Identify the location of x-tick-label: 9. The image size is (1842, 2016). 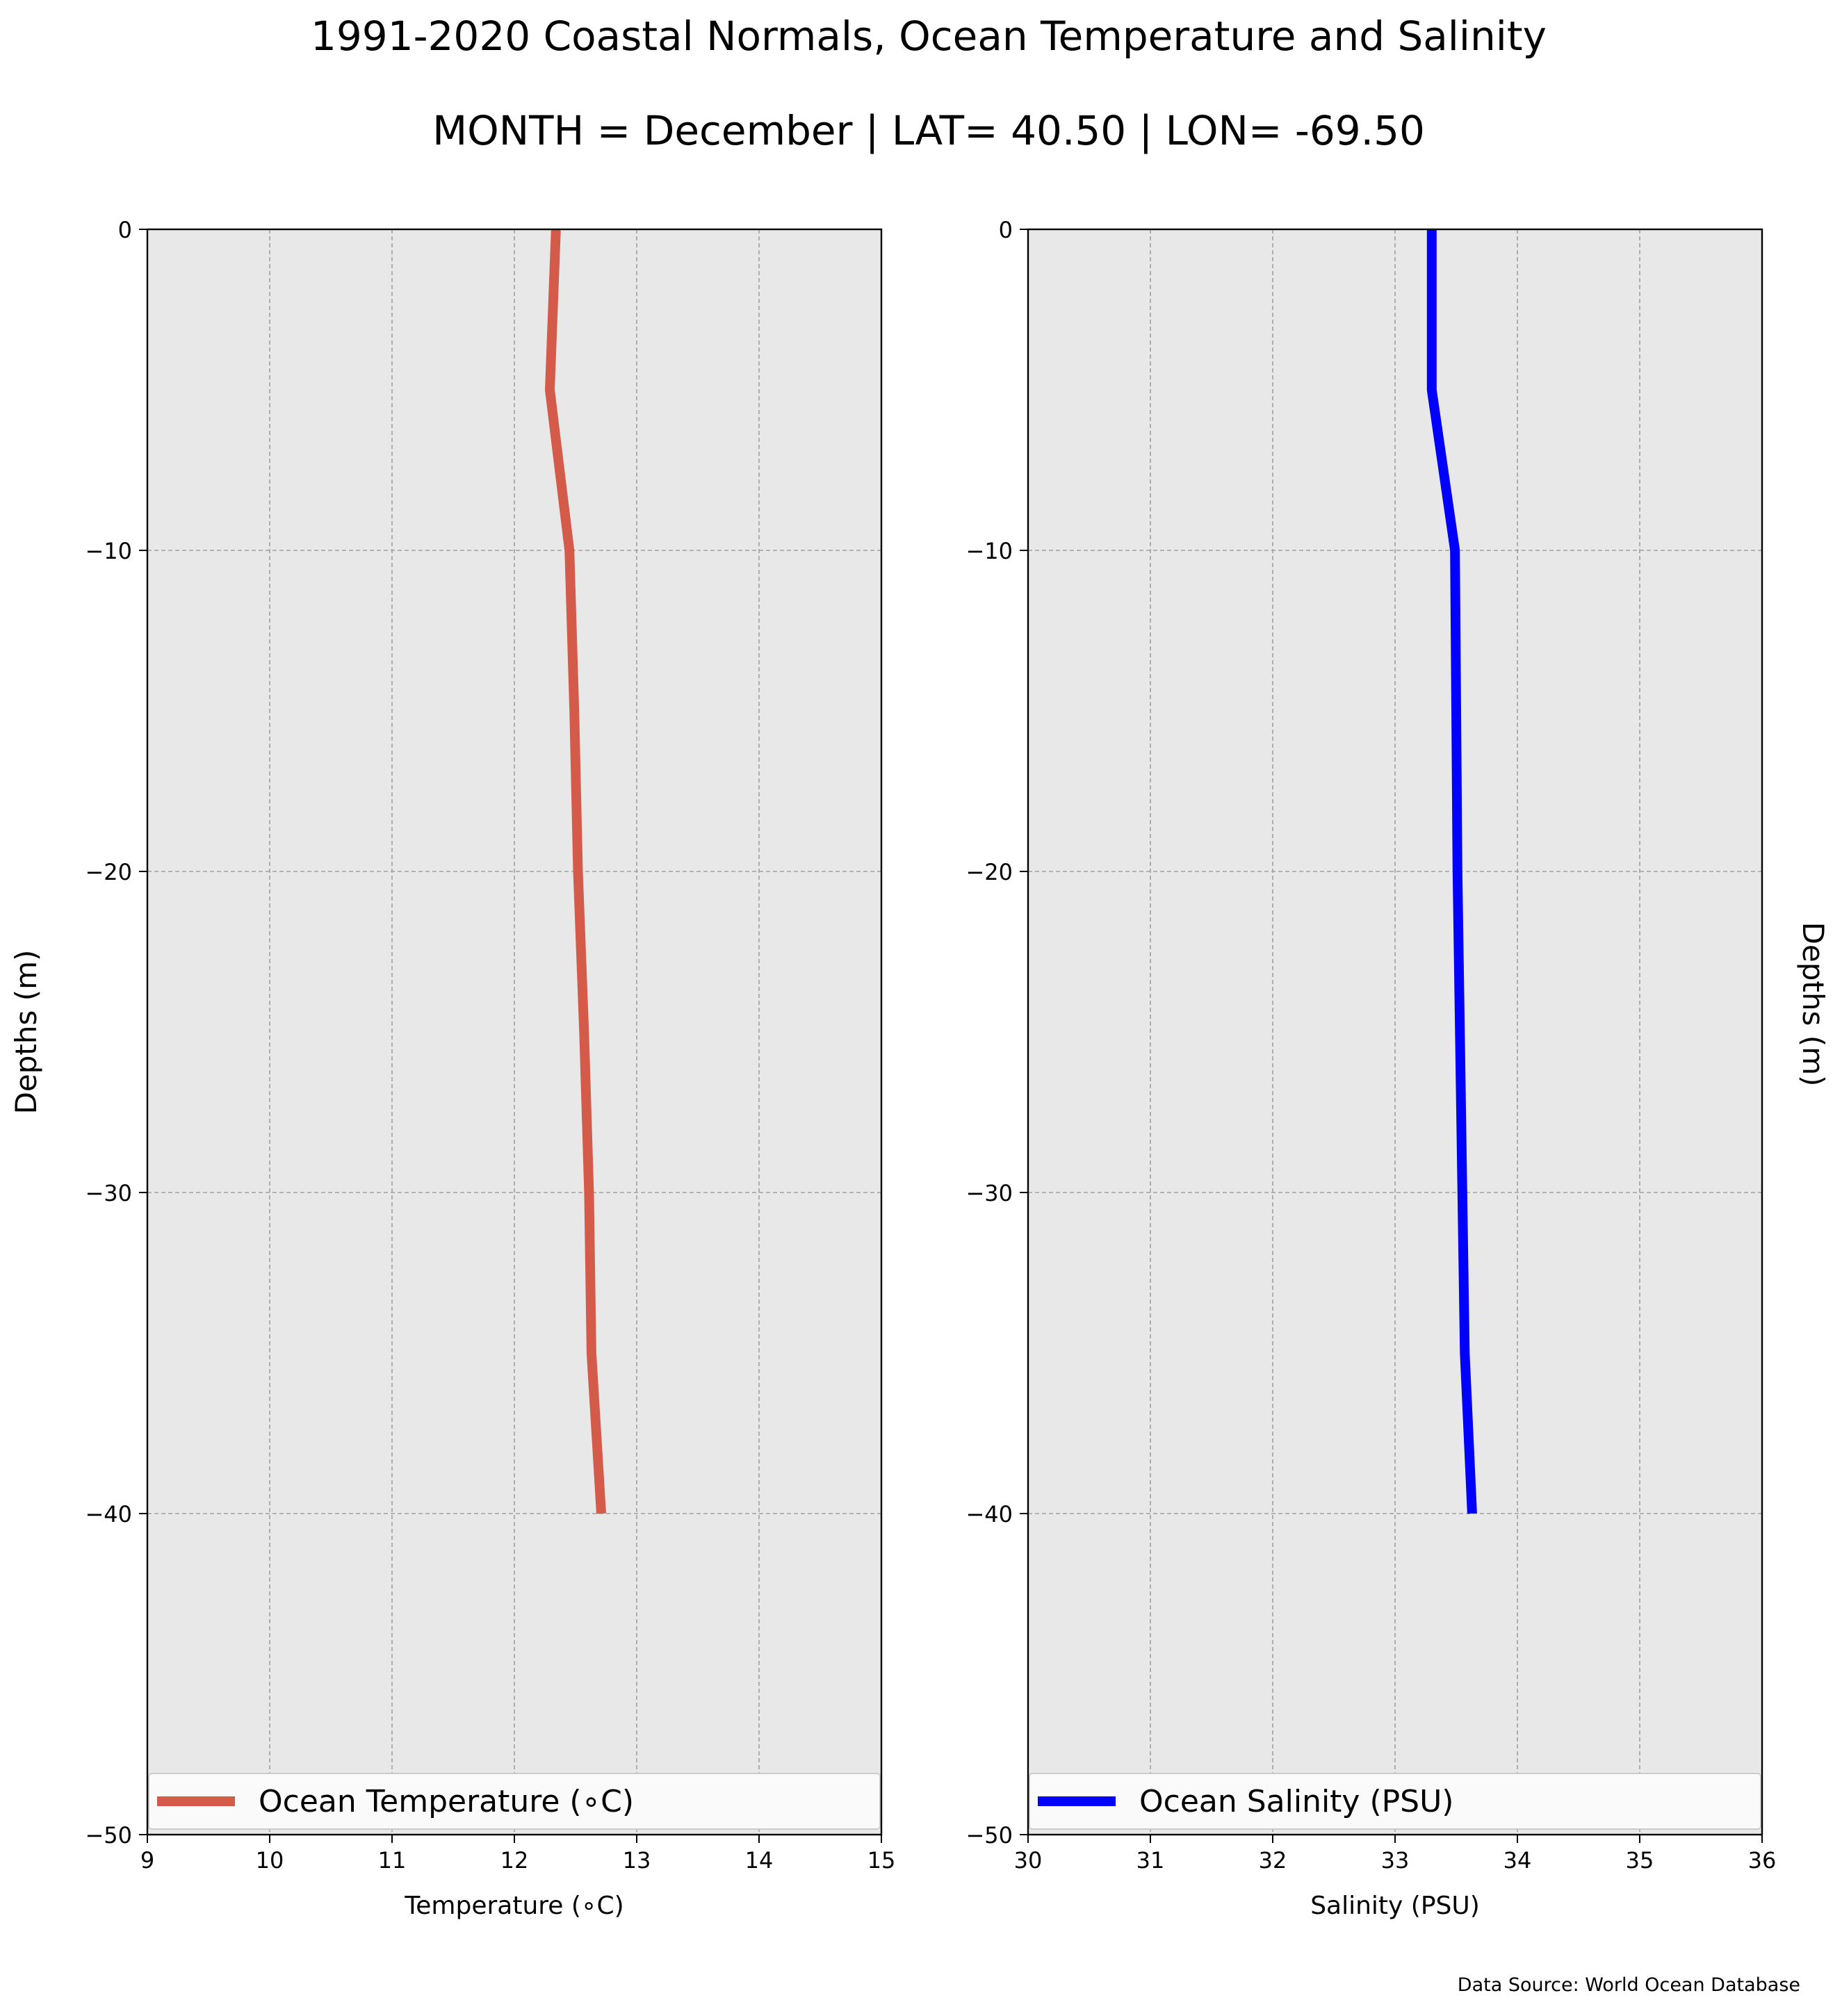
(147, 1861).